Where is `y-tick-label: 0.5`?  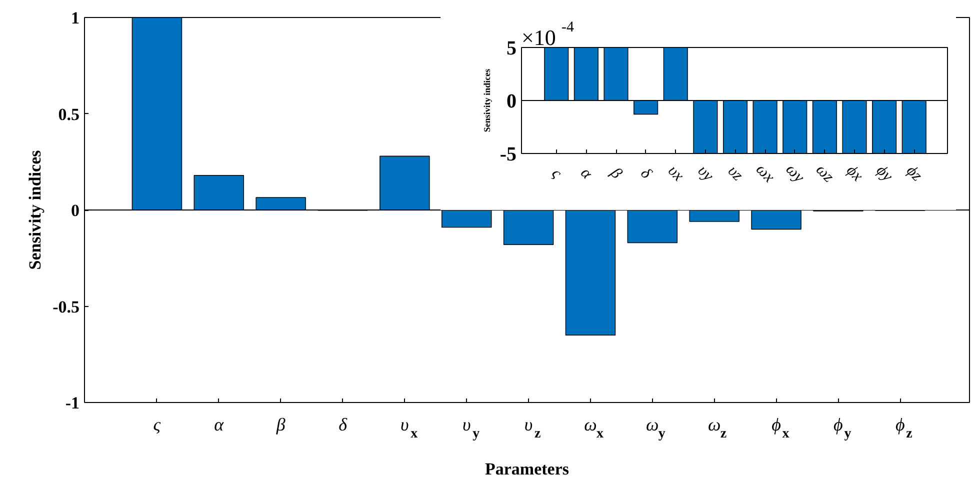 y-tick-label: 0.5 is located at coordinates (69, 114).